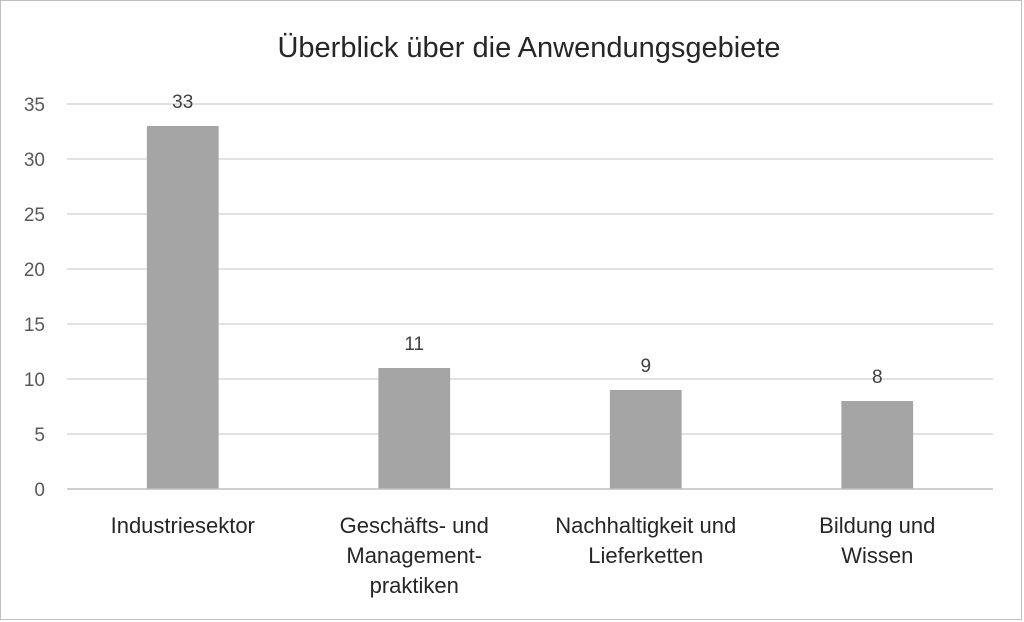 This screenshot has width=1024, height=622. I want to click on y-tick-label: 15, so click(34, 325).